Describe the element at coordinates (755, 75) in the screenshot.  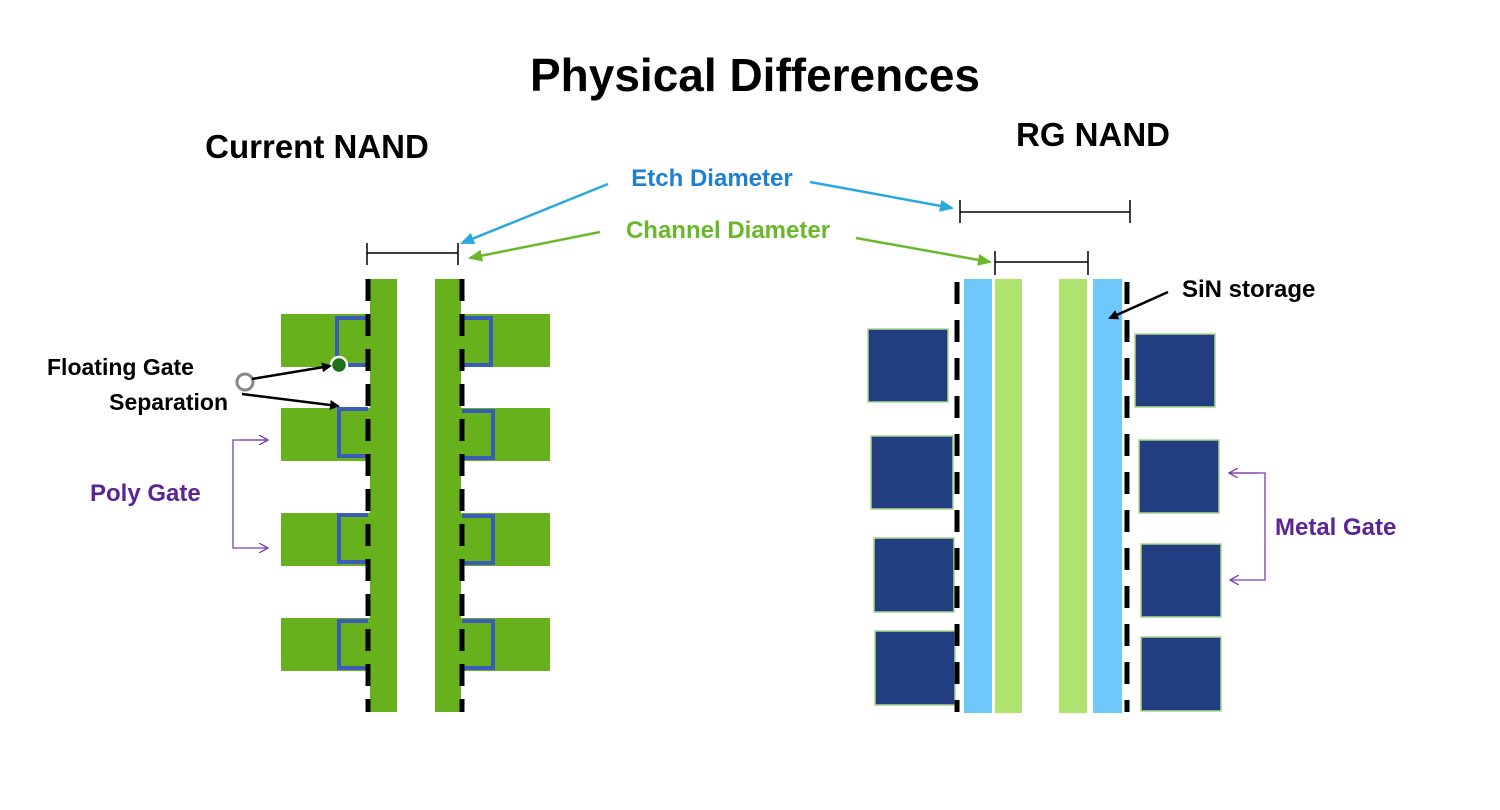
I see `page-title: Physical Differences` at that location.